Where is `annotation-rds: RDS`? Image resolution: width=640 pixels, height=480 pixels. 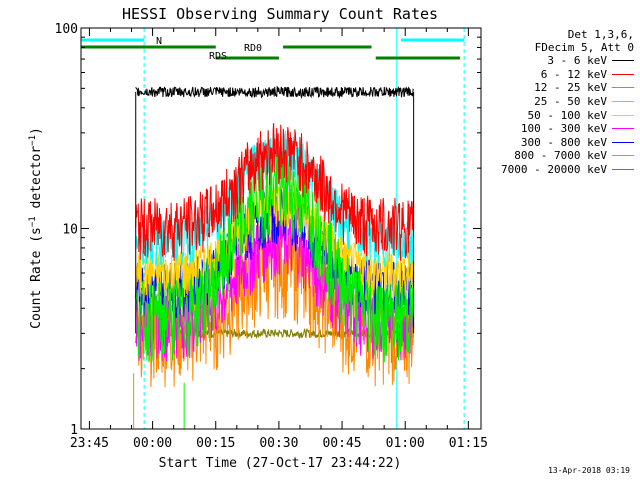
annotation-rds: RDS is located at coordinates (218, 56).